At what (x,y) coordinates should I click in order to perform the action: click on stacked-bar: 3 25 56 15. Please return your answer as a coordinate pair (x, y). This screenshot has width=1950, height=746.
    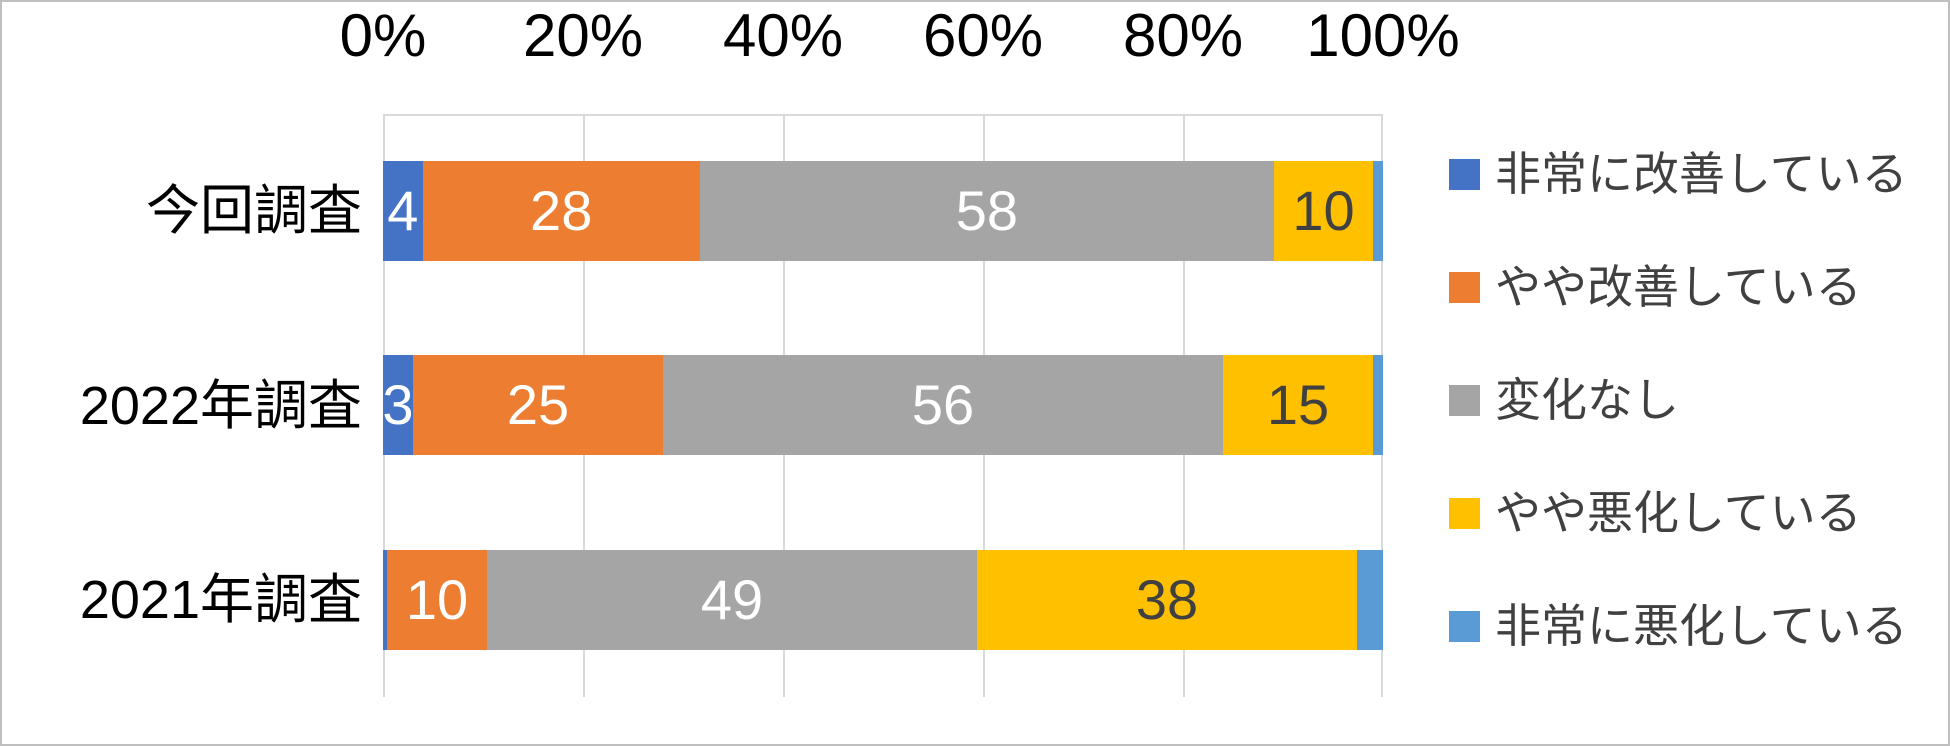
    Looking at the image, I should click on (882, 405).